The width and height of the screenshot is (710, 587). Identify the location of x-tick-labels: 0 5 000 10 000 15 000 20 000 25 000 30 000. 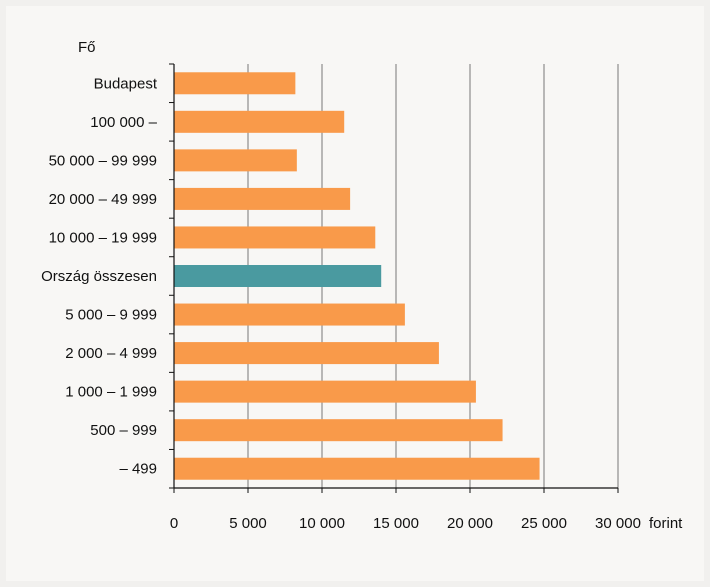
(405, 523).